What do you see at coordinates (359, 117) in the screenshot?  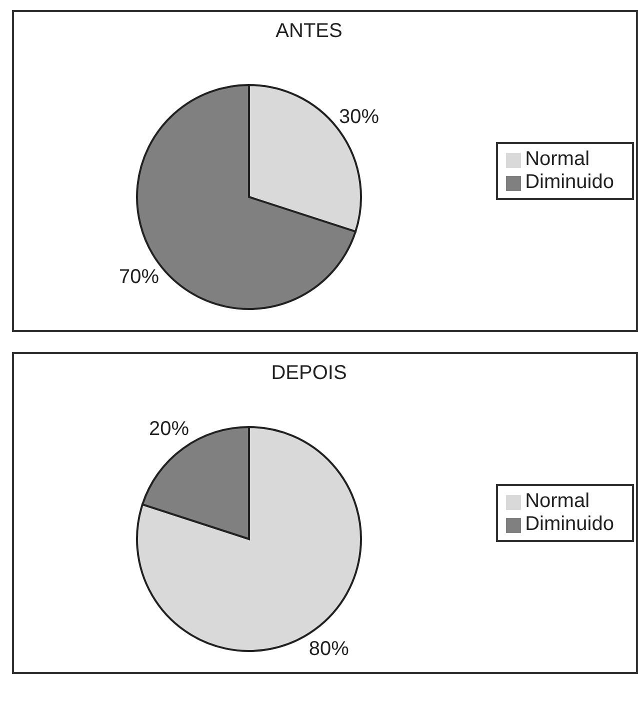 I see `data-label: 30%` at bounding box center [359, 117].